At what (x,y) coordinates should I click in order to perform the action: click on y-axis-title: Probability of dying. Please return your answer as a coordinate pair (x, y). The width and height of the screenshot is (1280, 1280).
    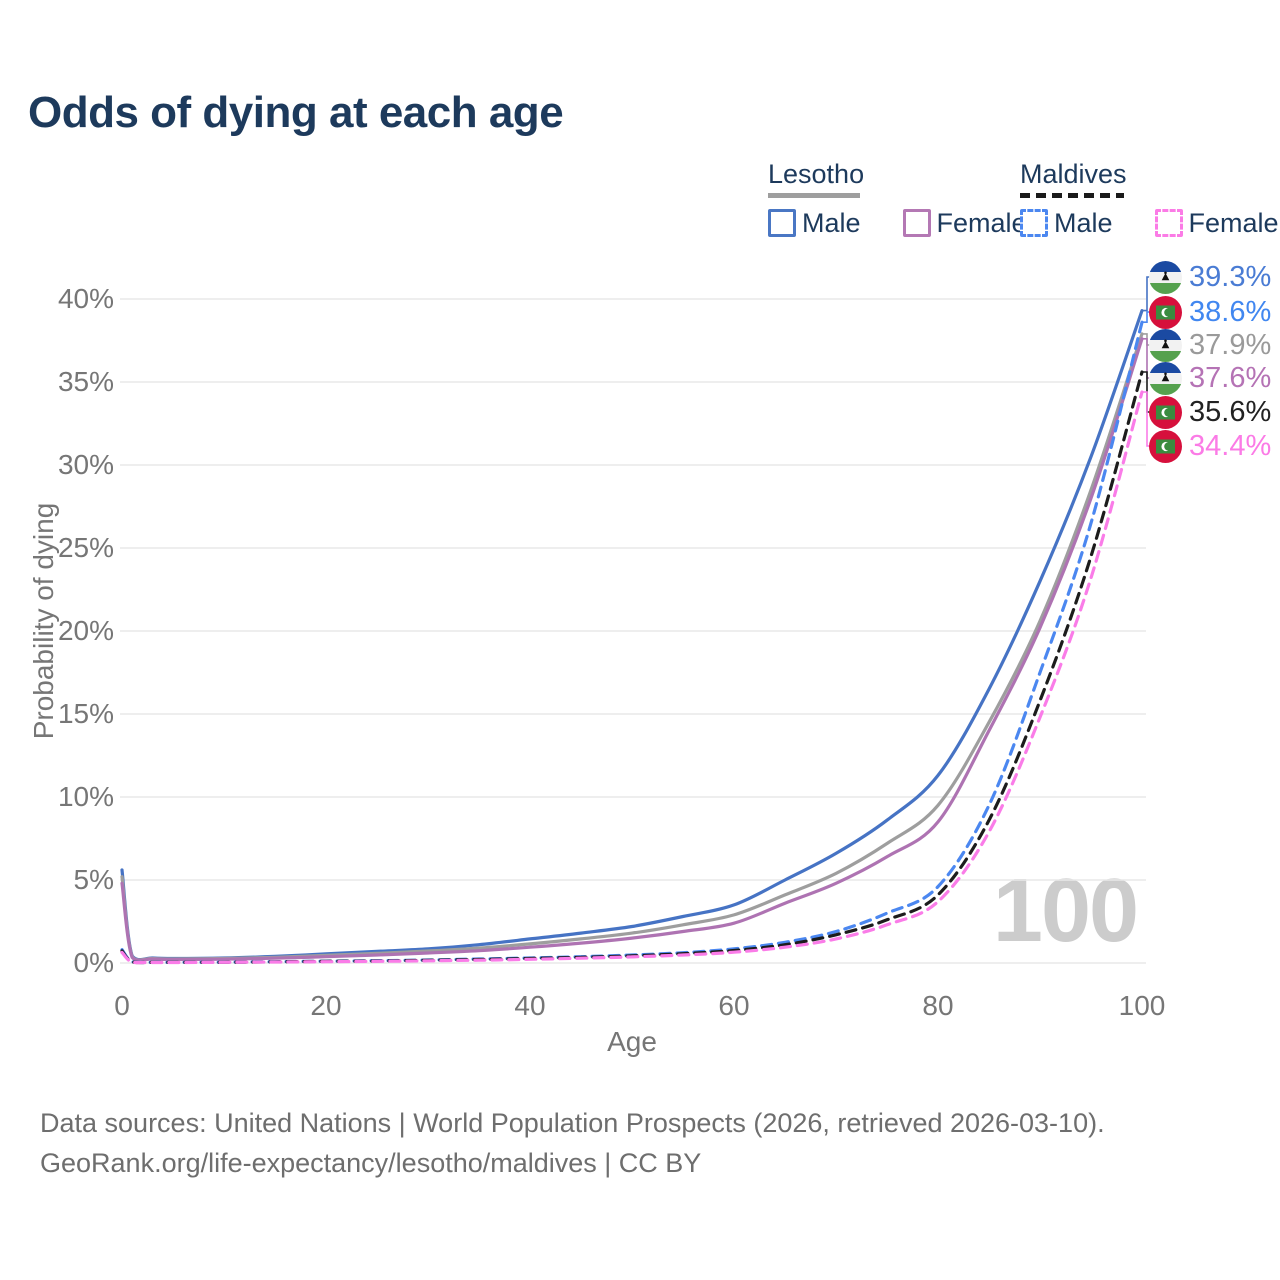
    Looking at the image, I should click on (43, 621).